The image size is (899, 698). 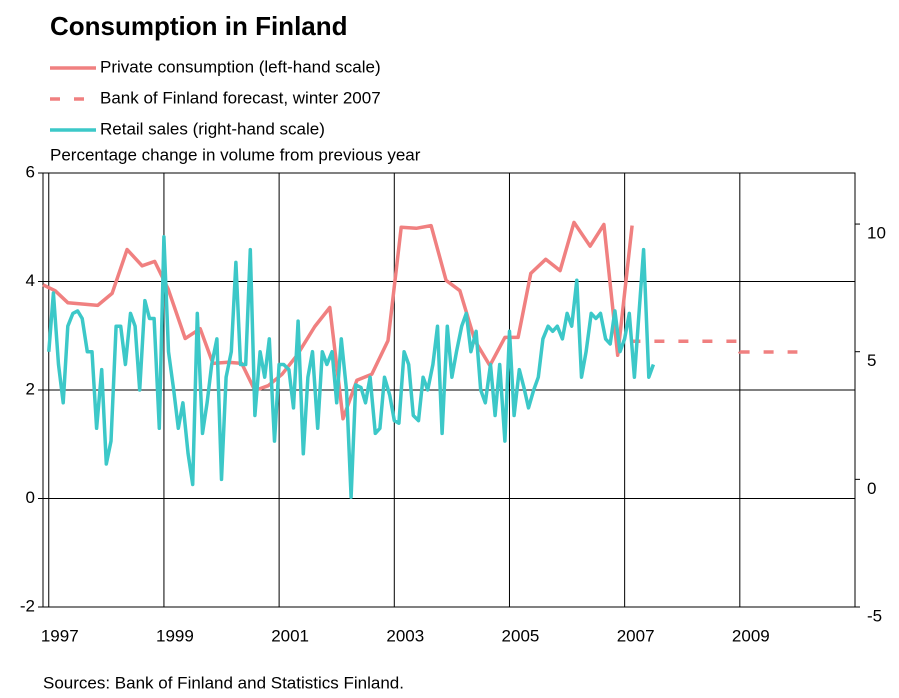 I want to click on x-tick-label: 1999, so click(x=175, y=635).